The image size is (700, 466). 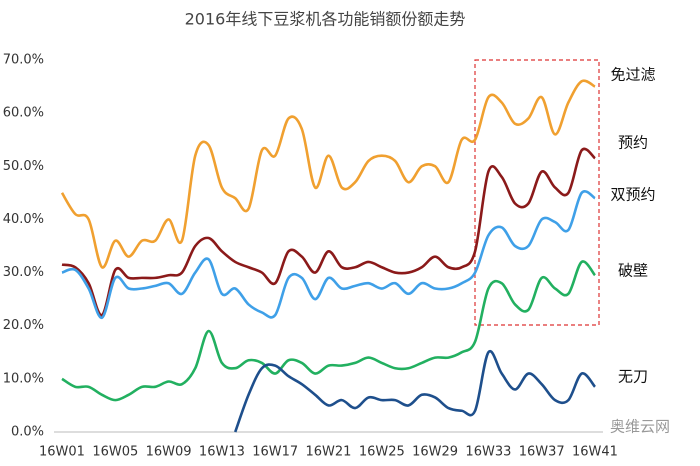 I want to click on watermark: 奥维云网, so click(x=640, y=427).